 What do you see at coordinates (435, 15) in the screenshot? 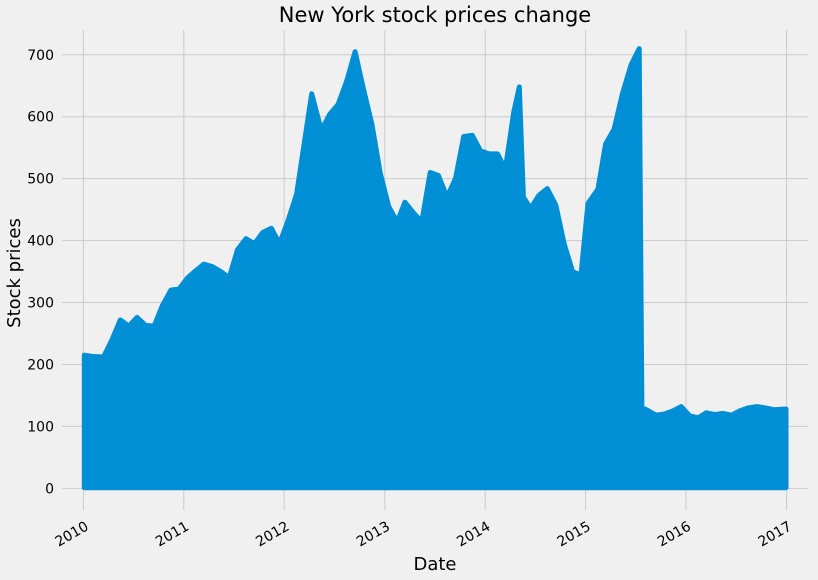
I see `chart-title: New York stock prices change` at bounding box center [435, 15].